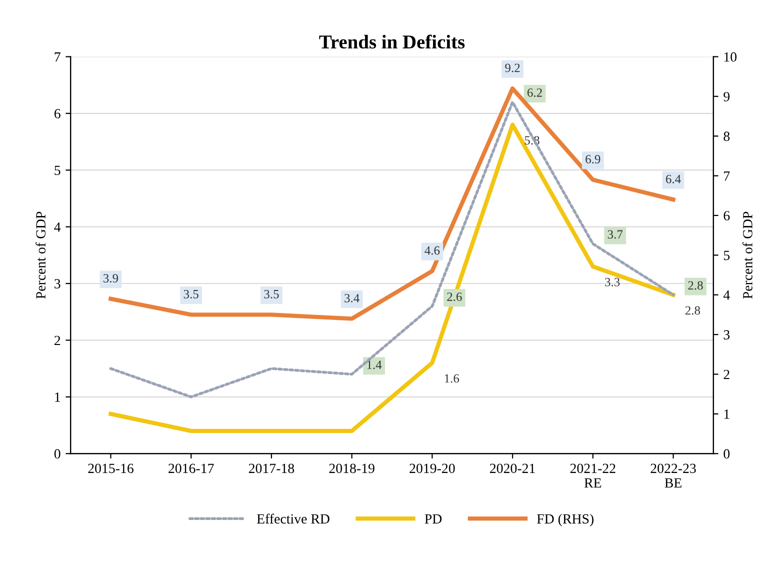 Image resolution: width=784 pixels, height=567 pixels. Describe the element at coordinates (351, 469) in the screenshot. I see `x-tick-label: 2018-19` at that location.